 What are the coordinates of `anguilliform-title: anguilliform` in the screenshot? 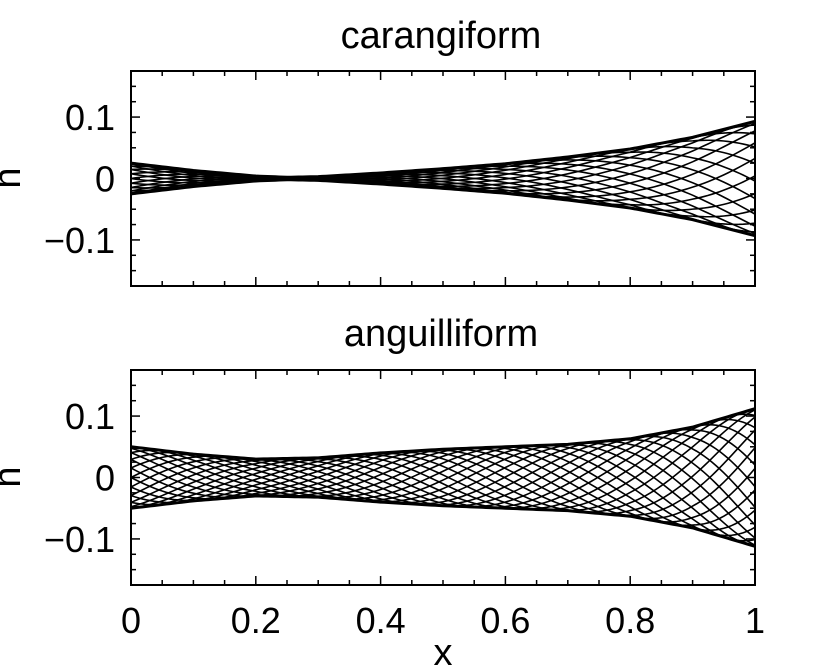 It's located at (441, 334).